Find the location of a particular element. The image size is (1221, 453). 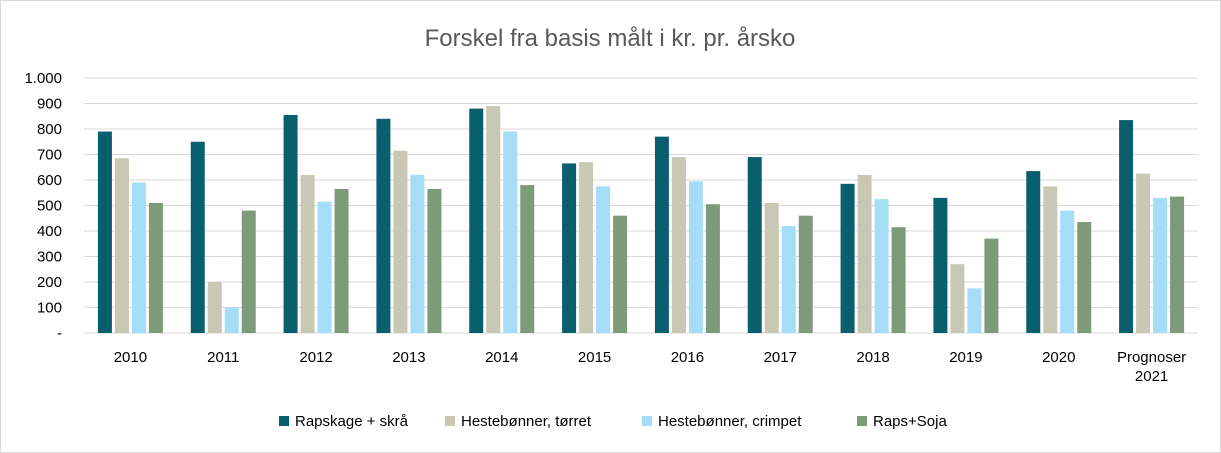

bar: Hestebønner, tørret: 685 is located at coordinates (121, 245).